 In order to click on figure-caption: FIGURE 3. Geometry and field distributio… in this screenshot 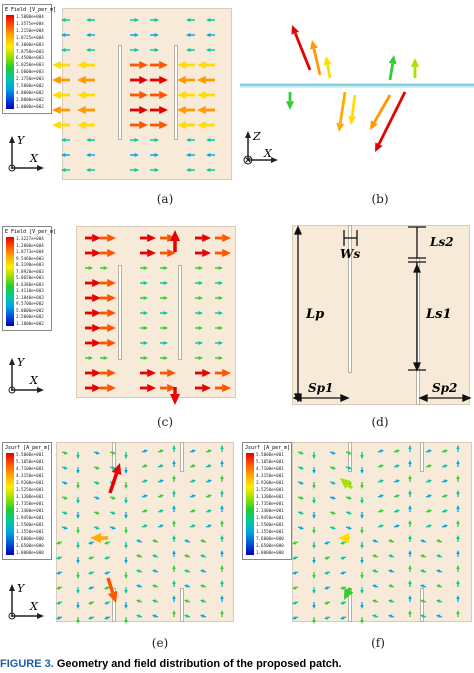, I will do `click(237, 664)`.